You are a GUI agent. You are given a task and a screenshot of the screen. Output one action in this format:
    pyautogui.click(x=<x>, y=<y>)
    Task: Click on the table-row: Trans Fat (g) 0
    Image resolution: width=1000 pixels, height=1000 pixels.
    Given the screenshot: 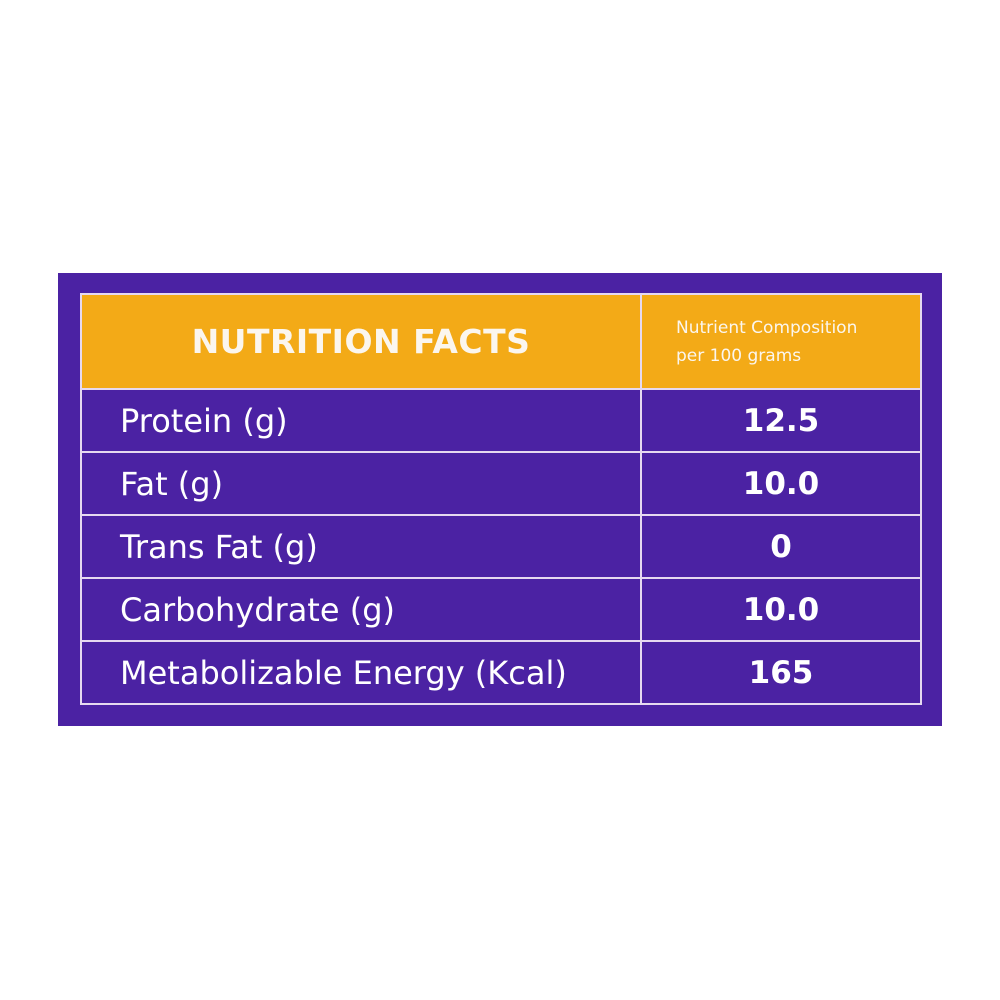 What is the action you would take?
    pyautogui.click(x=501, y=547)
    